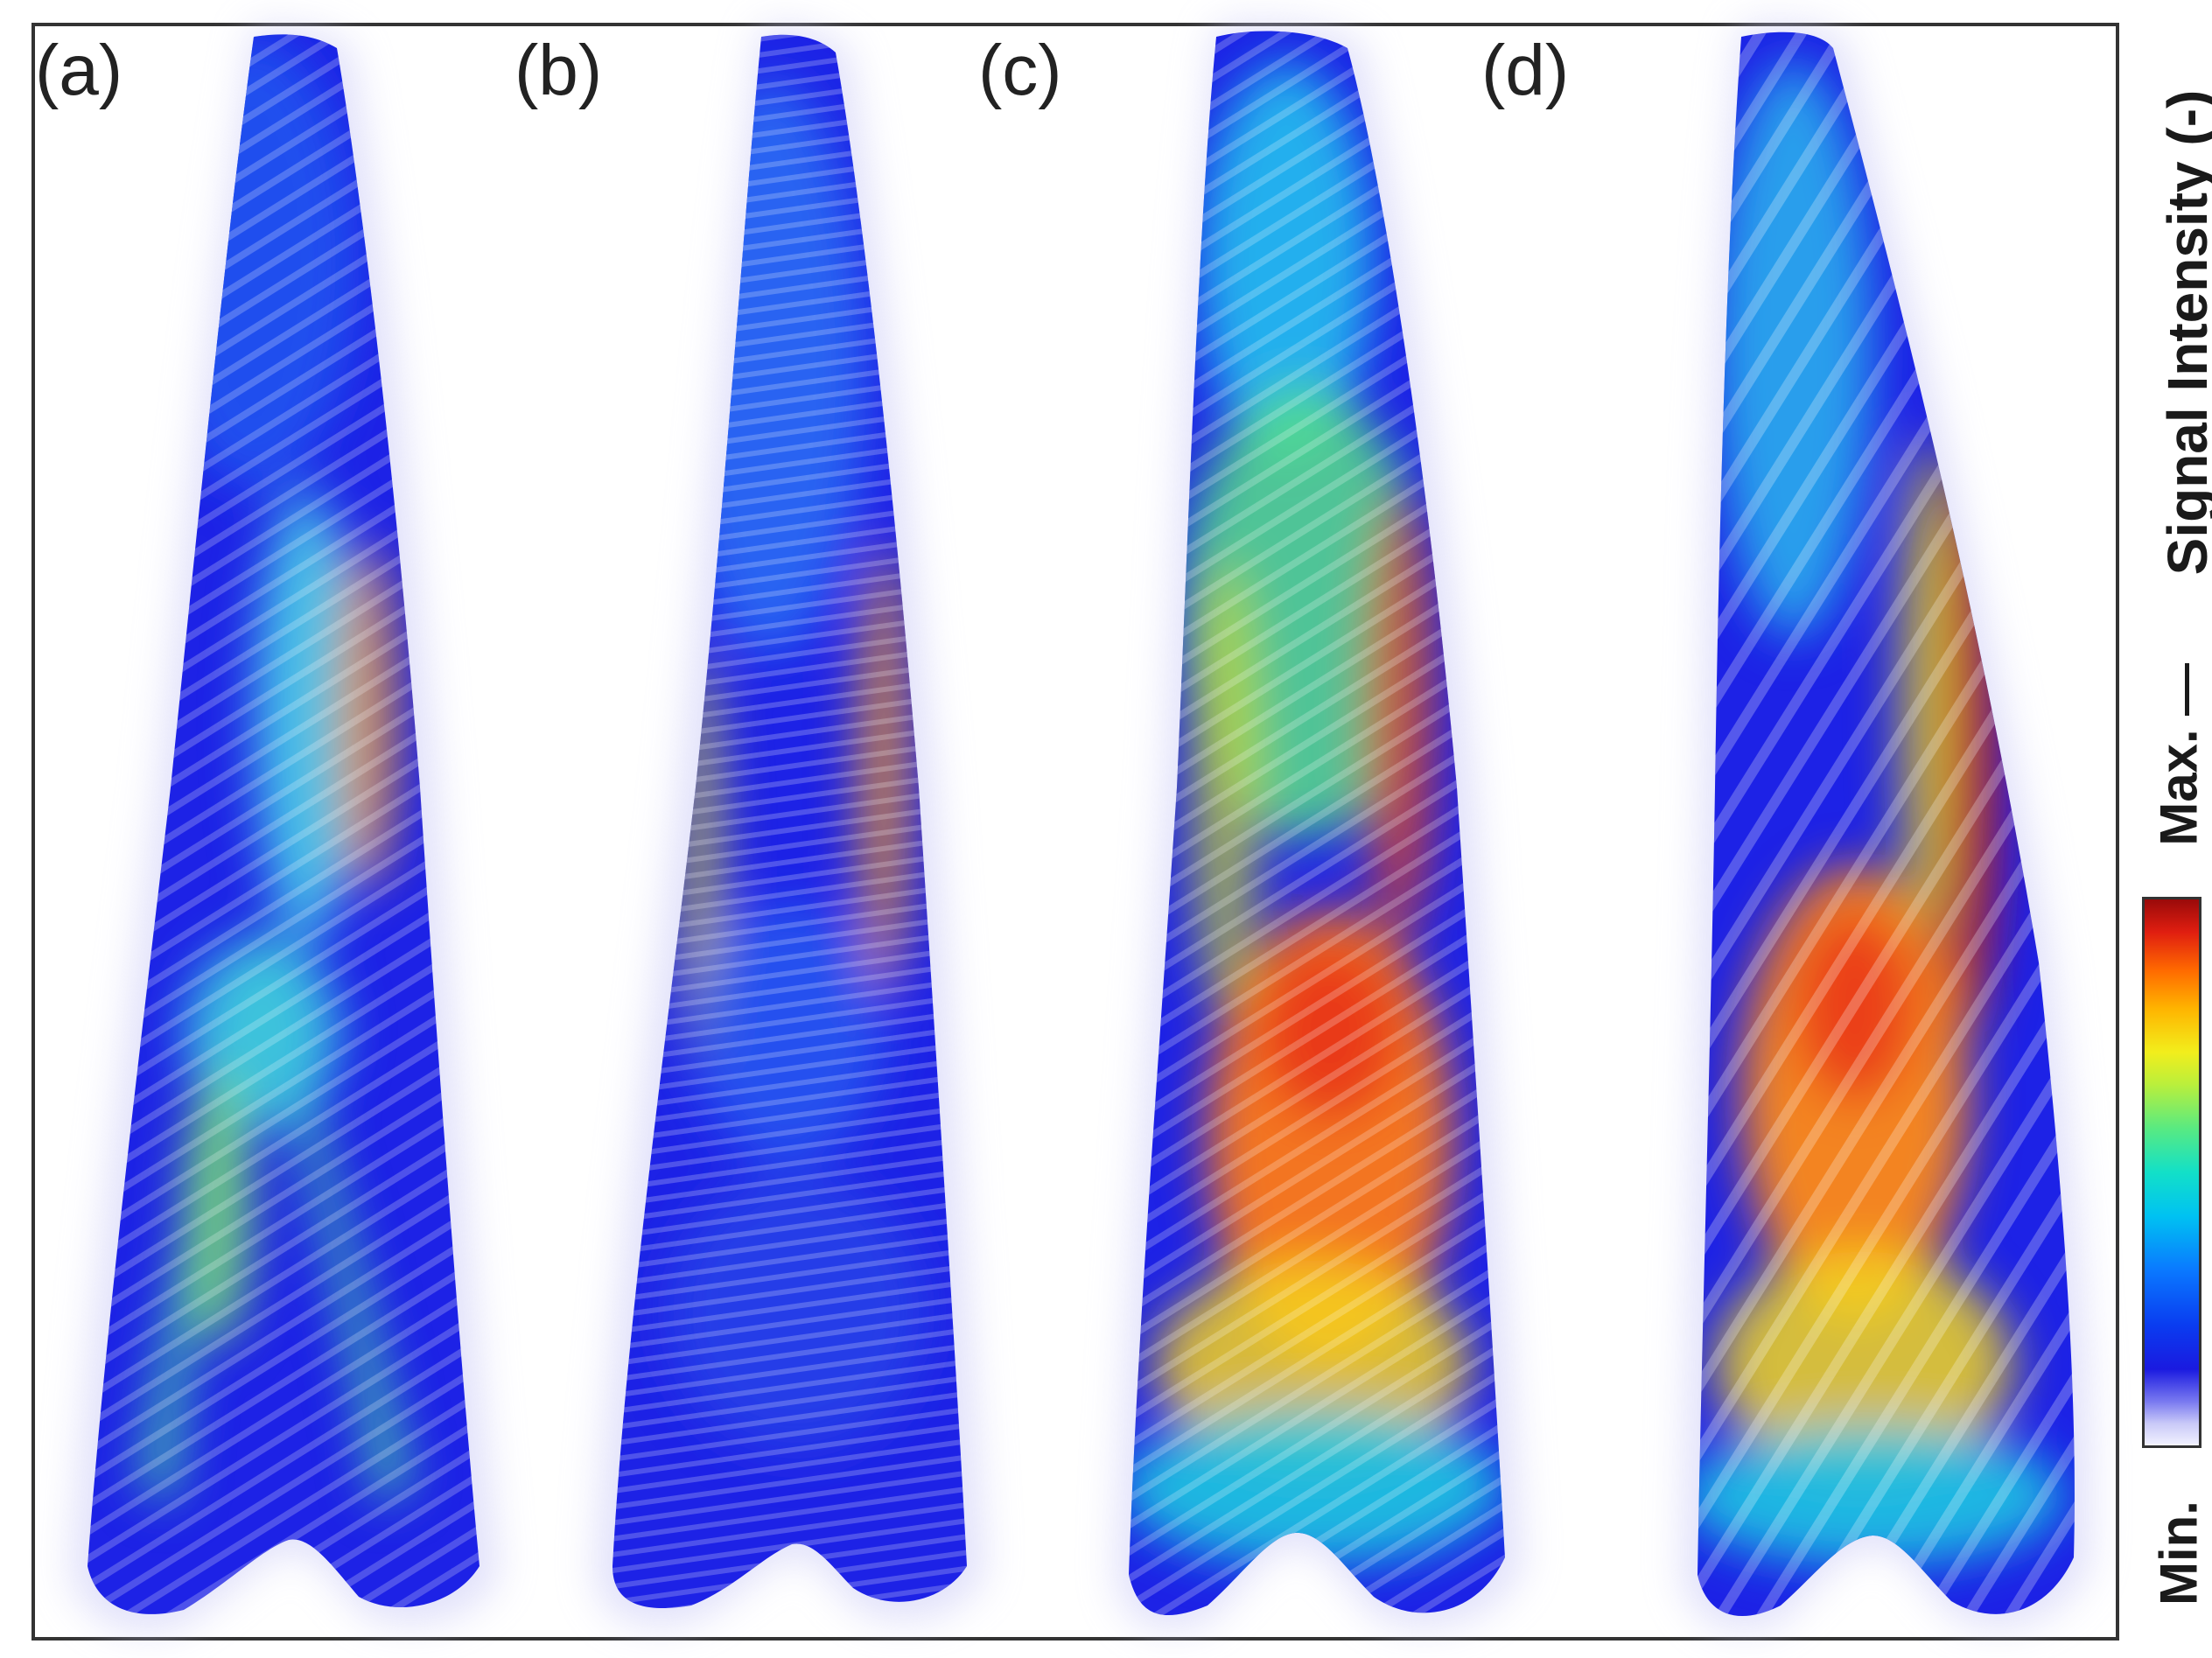 The width and height of the screenshot is (2212, 1658). What do you see at coordinates (2178, 1553) in the screenshot?
I see `colorbar-min-label: Min.` at bounding box center [2178, 1553].